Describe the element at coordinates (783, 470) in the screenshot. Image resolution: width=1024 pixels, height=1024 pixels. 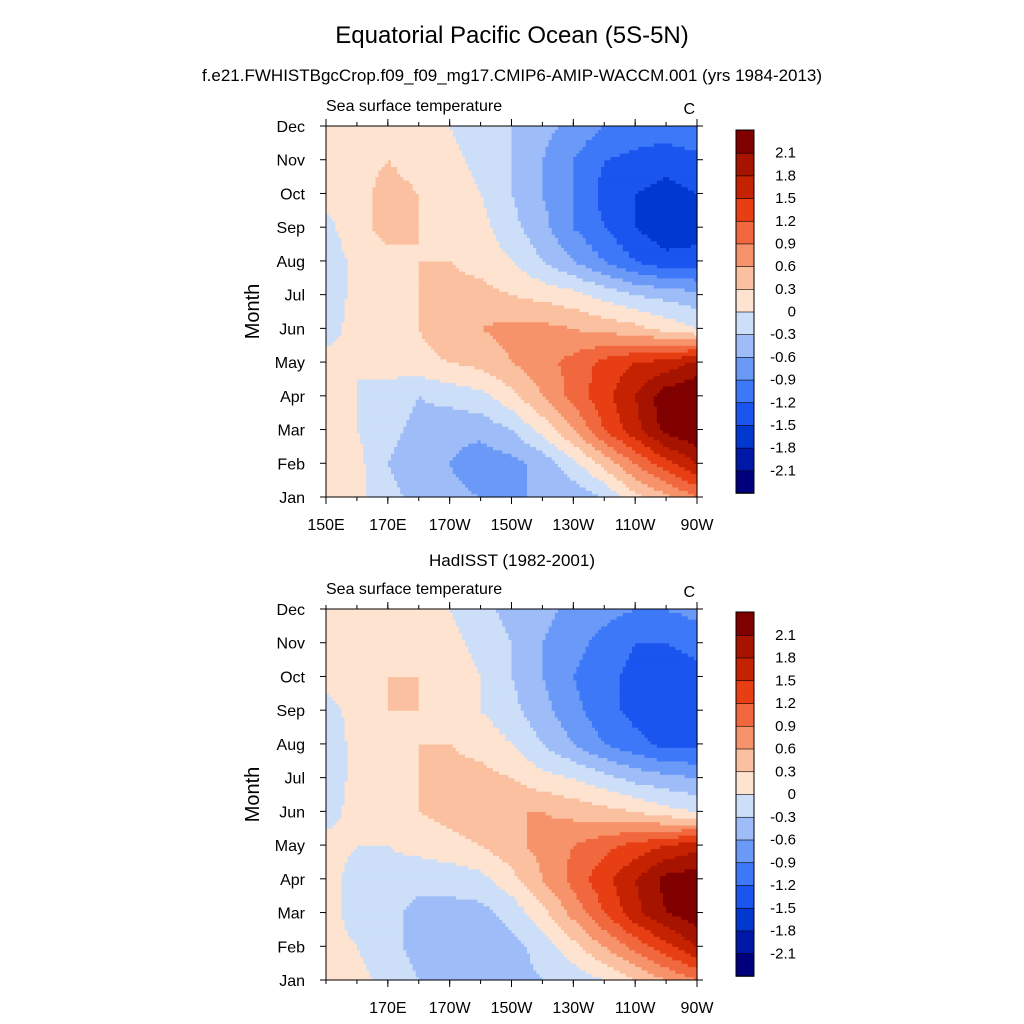
I see `colorbar-label: -2.1` at that location.